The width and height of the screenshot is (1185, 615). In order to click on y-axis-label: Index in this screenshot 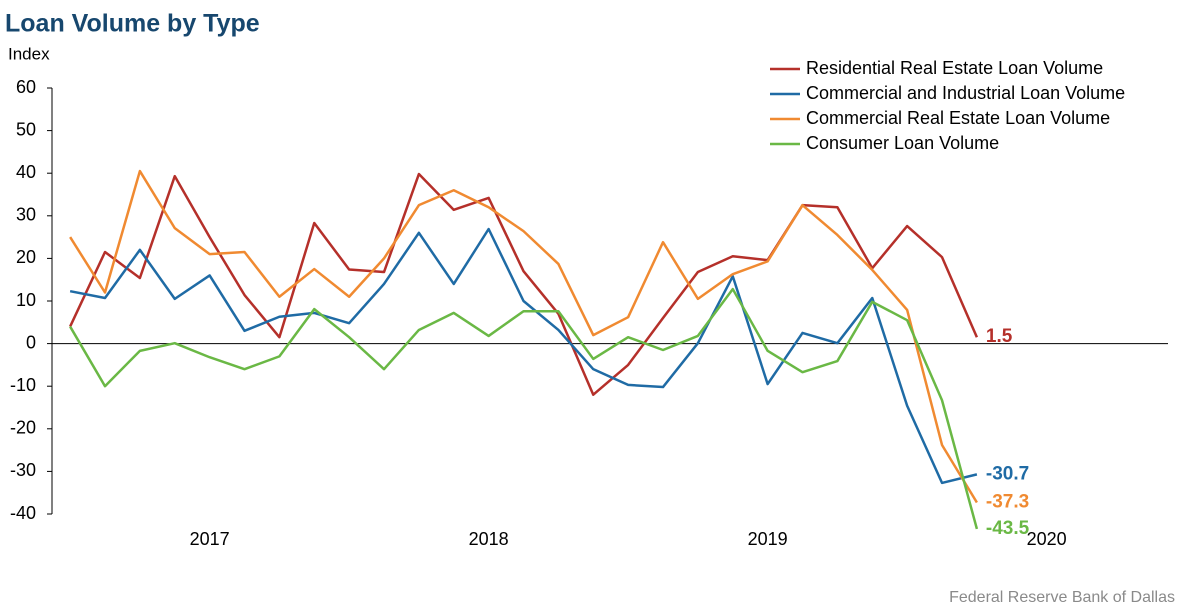, I will do `click(29, 53)`.